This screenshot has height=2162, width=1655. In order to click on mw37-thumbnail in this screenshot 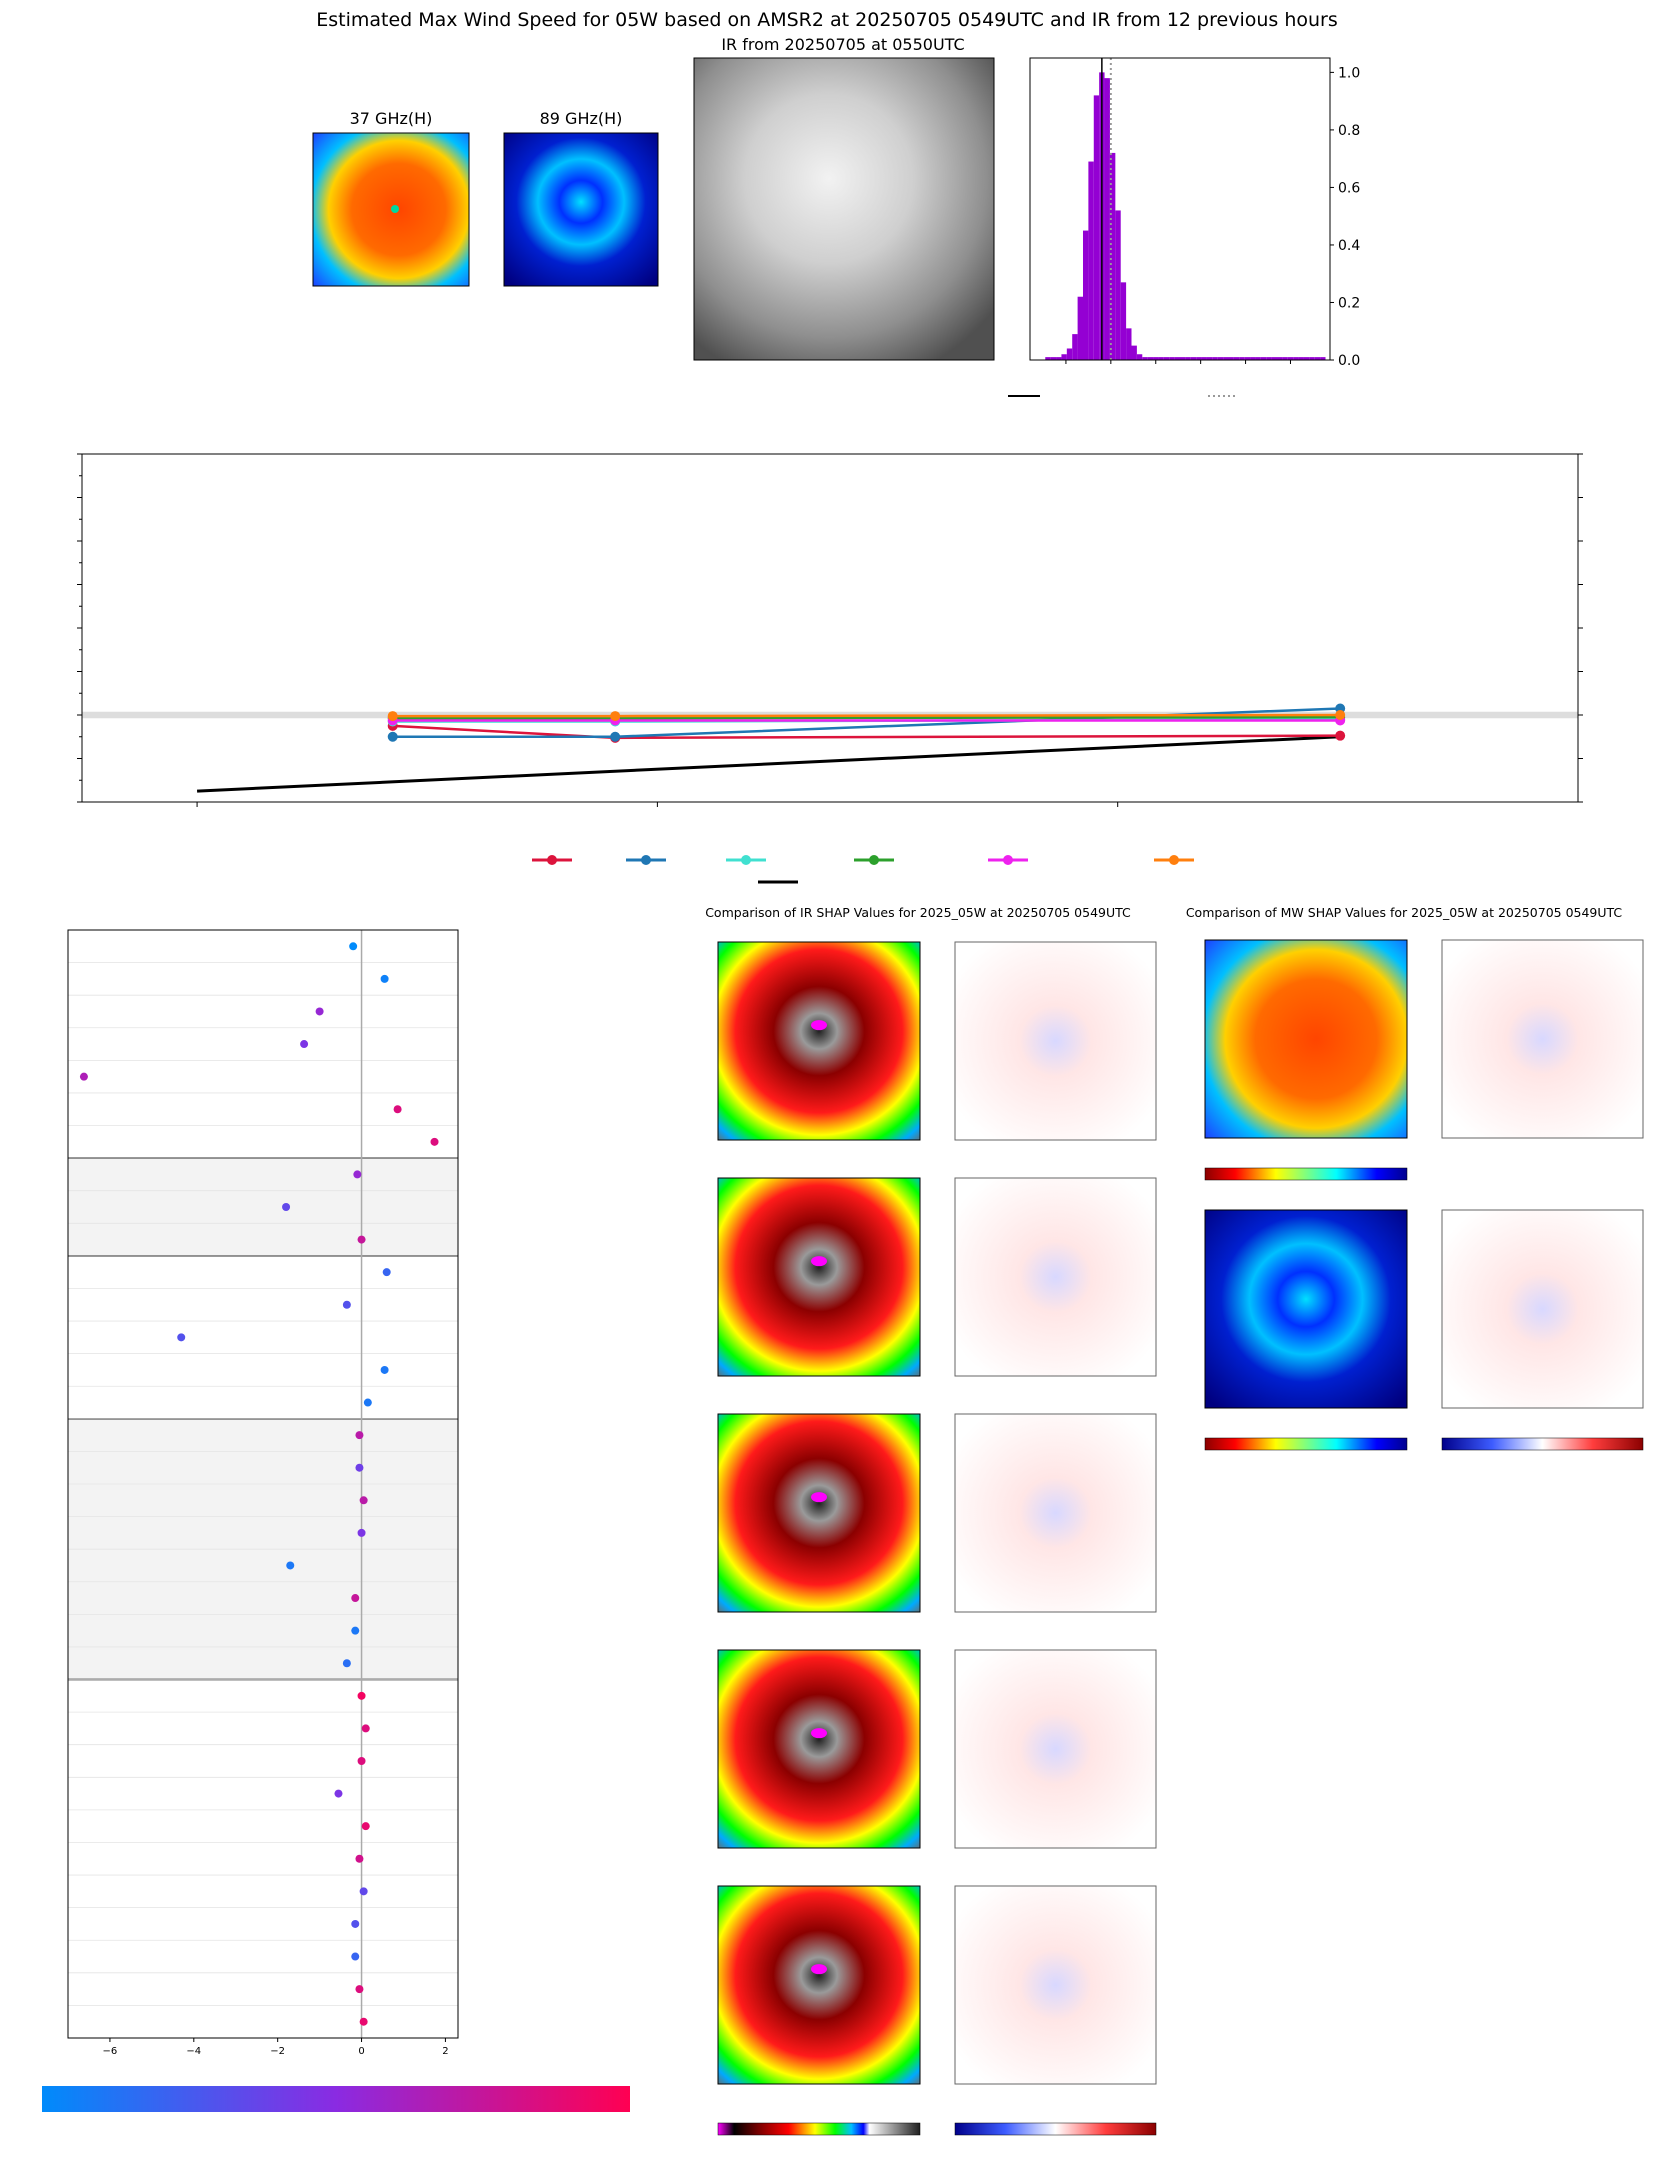, I will do `click(391, 209)`.